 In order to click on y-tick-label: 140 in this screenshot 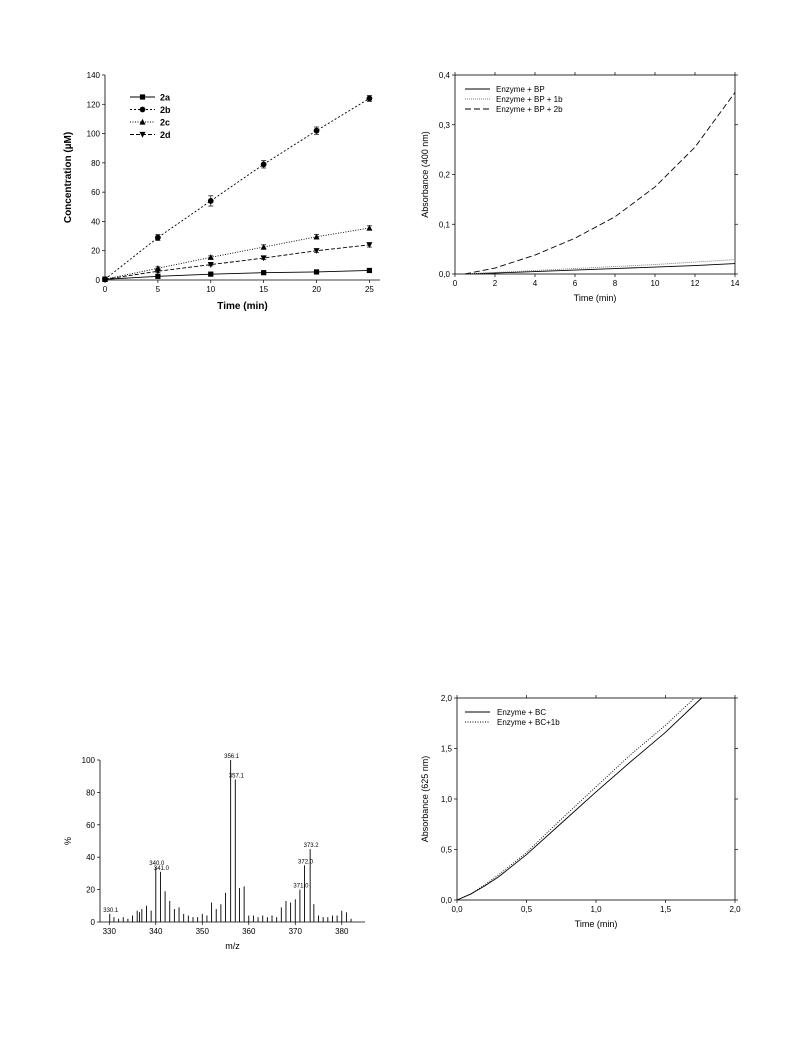, I will do `click(94, 75)`.